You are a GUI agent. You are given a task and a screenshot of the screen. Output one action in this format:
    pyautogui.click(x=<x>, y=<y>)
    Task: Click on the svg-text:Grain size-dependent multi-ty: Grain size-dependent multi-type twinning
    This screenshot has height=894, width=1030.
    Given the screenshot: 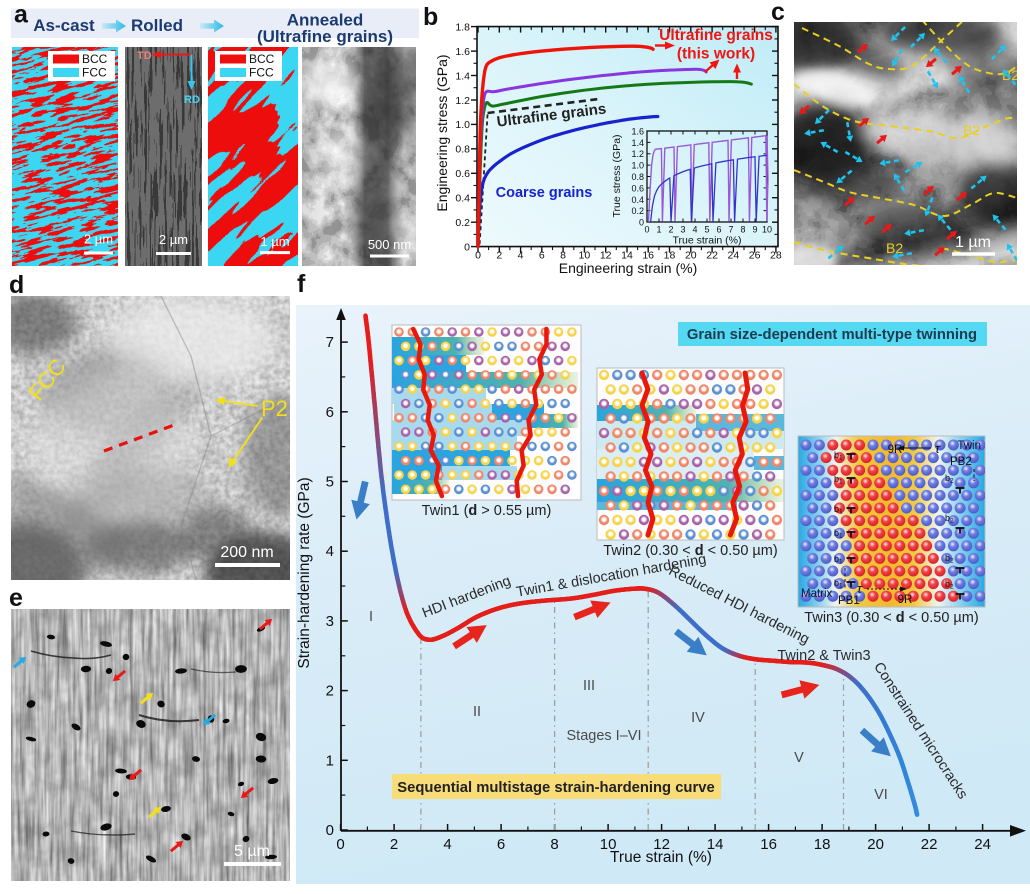 What is the action you would take?
    pyautogui.click(x=832, y=335)
    